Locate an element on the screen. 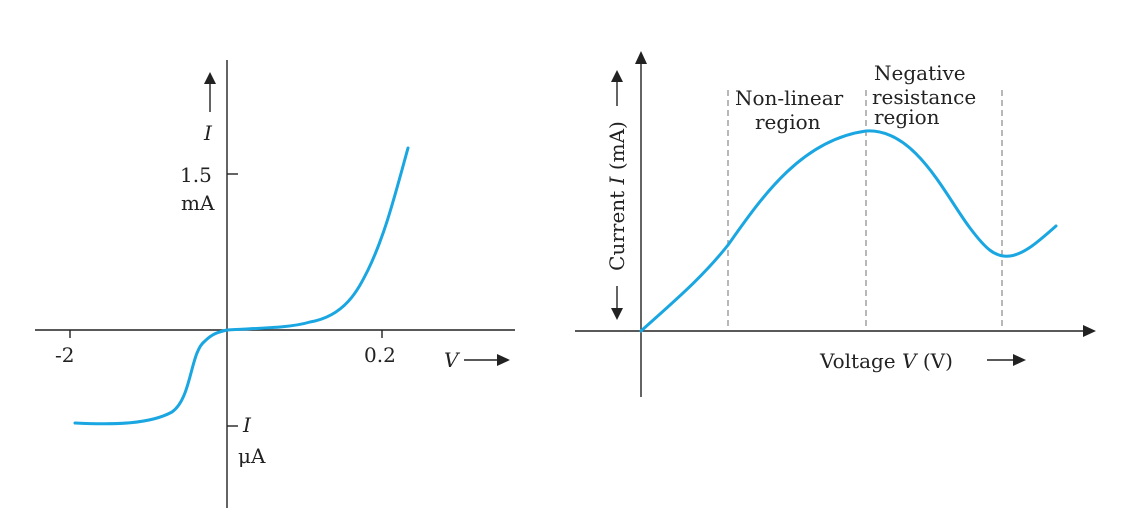 This screenshot has height=527, width=1137. right-y-axis-label-group: Current I (mA) is located at coordinates (617, 196).